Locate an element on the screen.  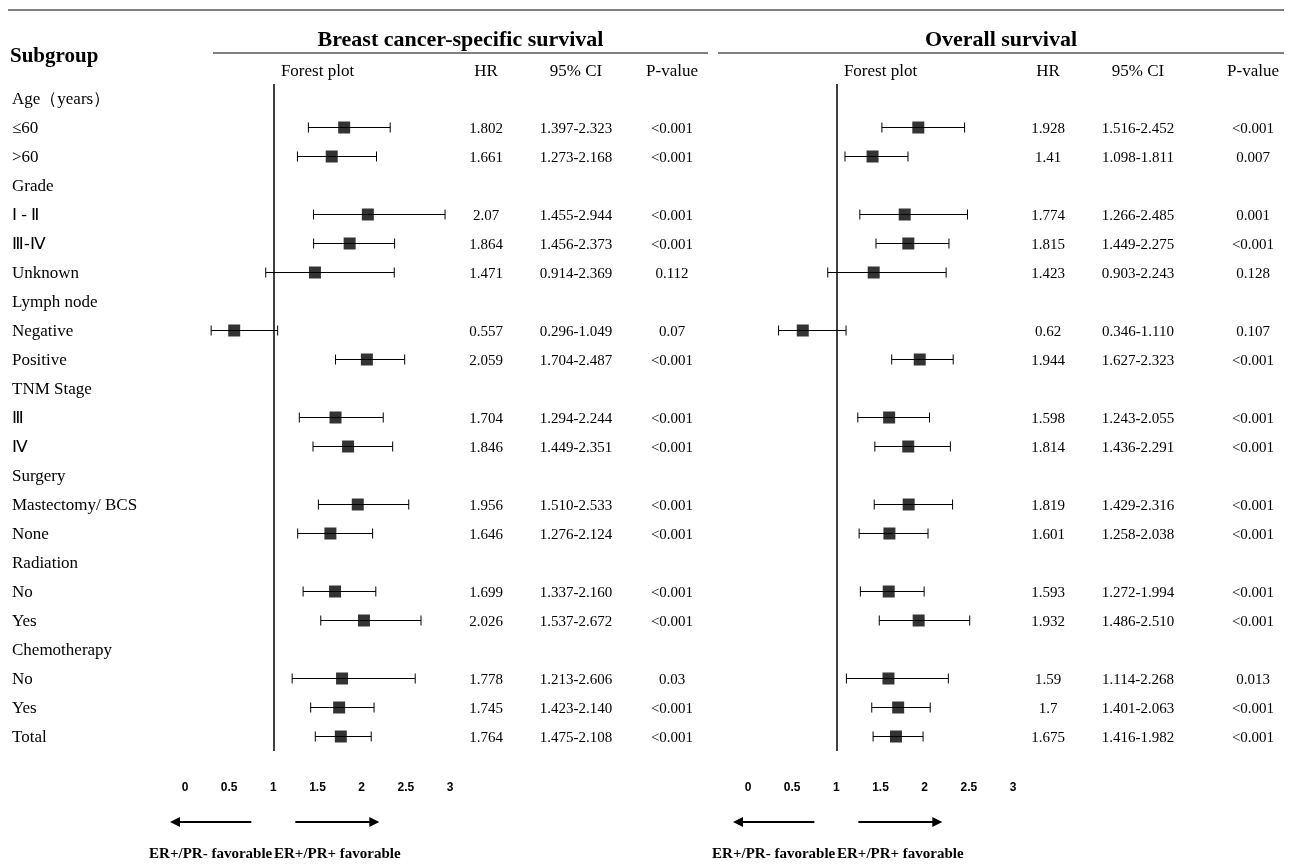
data-label: 1.778 is located at coordinates (486, 678).